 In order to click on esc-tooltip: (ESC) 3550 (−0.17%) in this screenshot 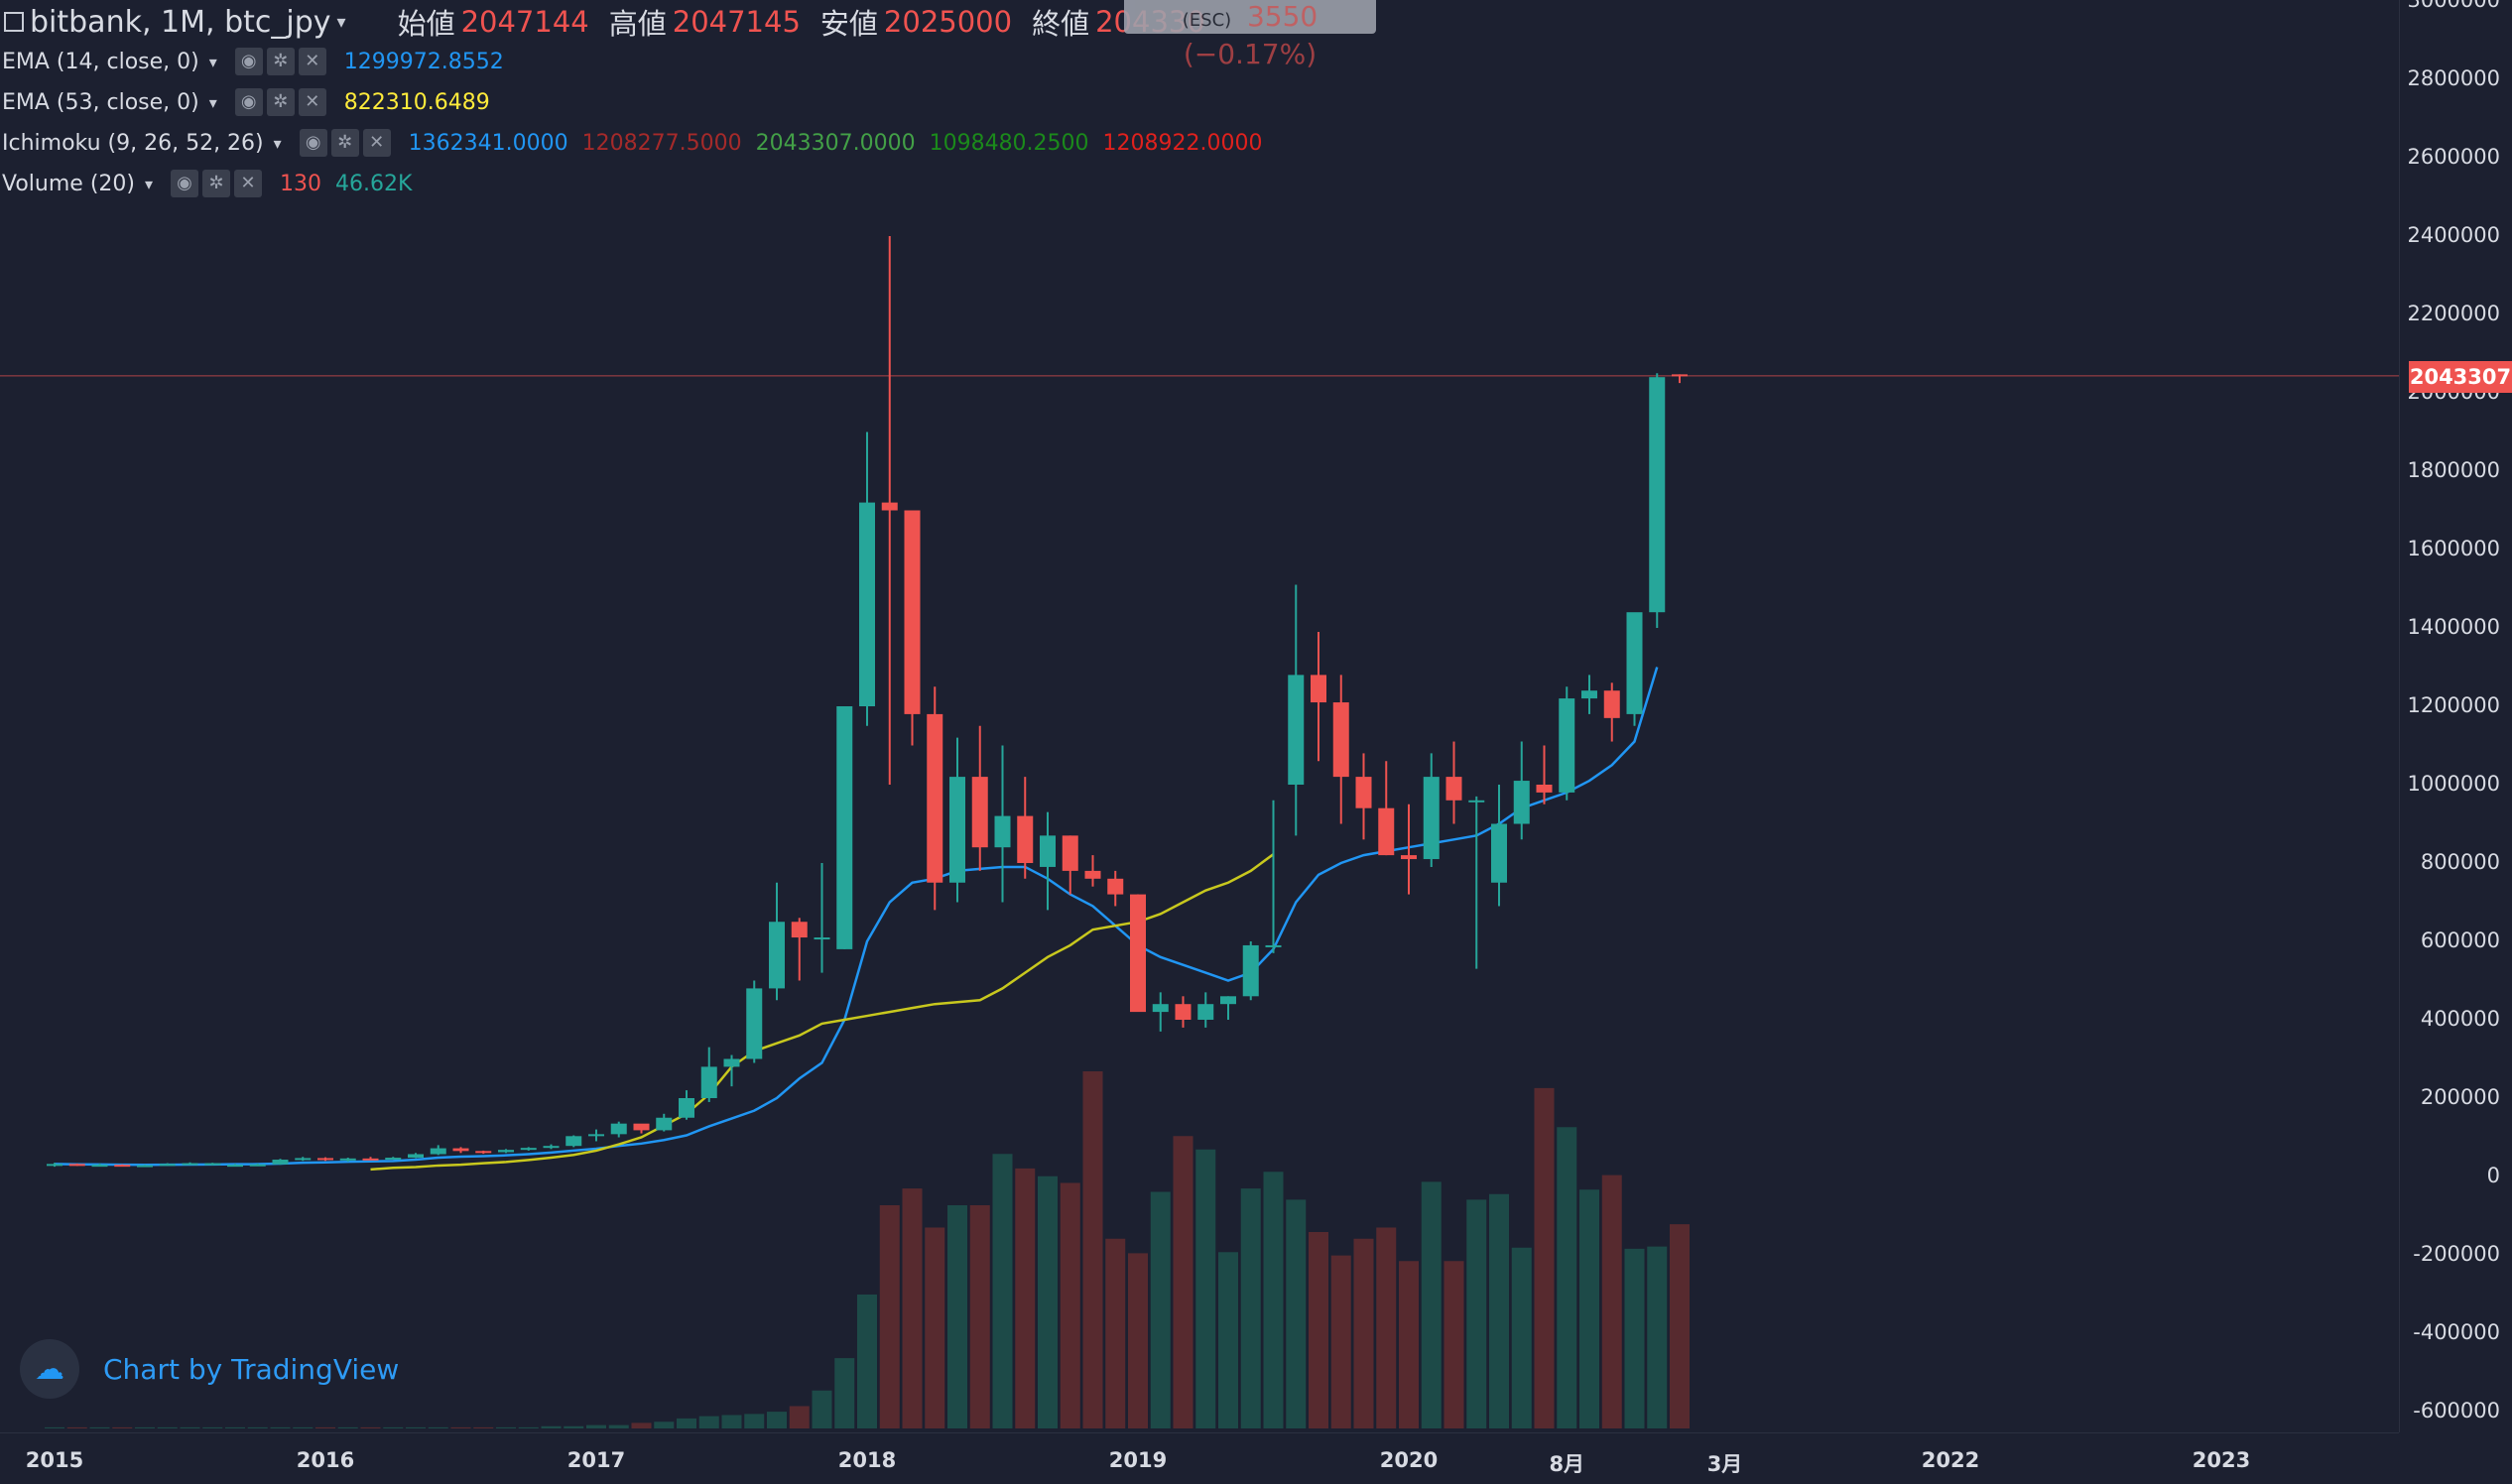, I will do `click(1250, 35)`.